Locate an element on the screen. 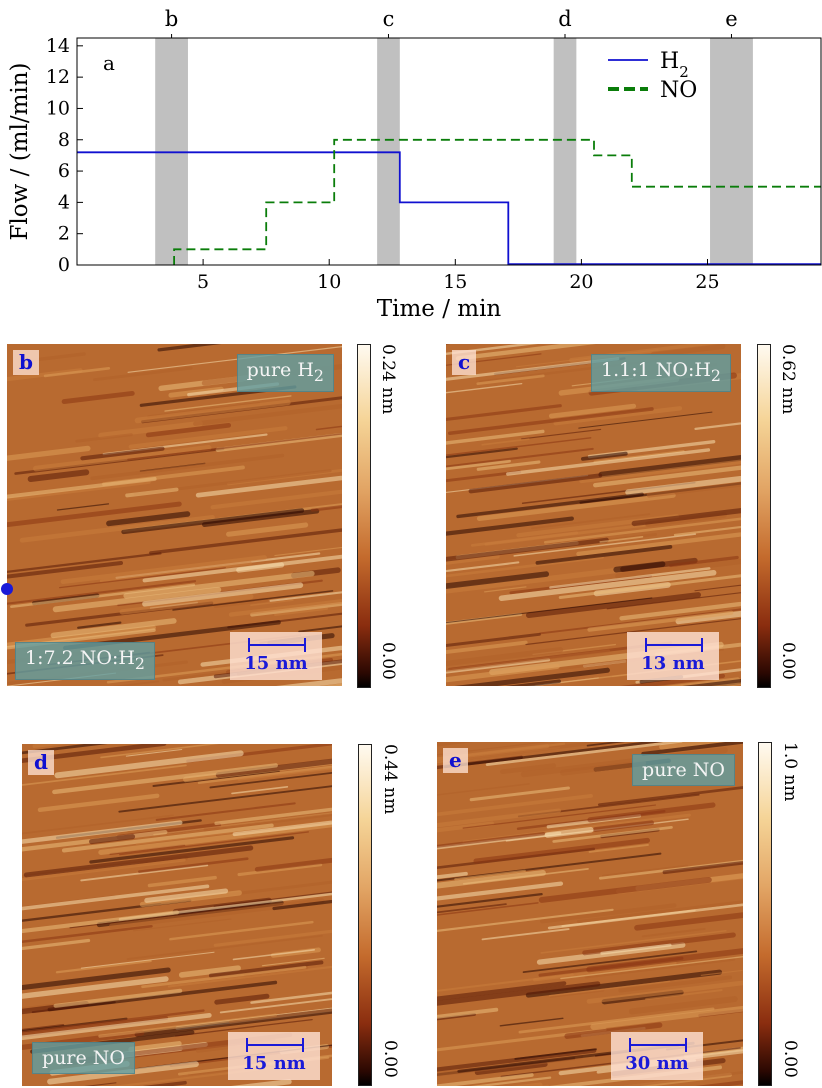 The image size is (822, 1088). y-tick-label: 4 is located at coordinates (64, 202).